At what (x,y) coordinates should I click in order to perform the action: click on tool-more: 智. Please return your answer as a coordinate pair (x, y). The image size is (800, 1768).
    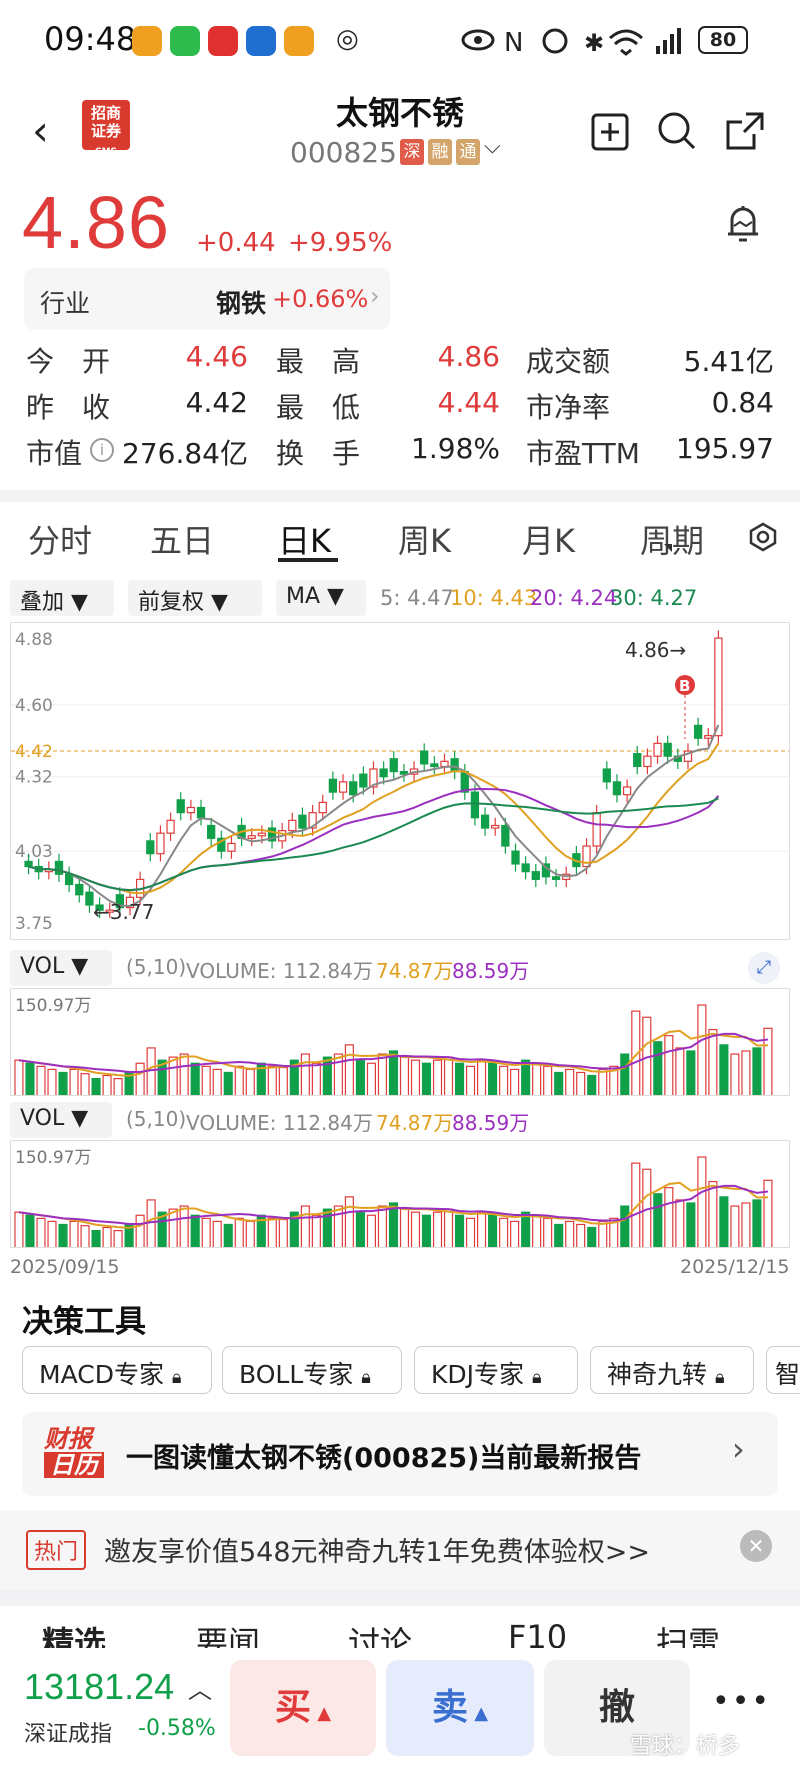
    Looking at the image, I should click on (783, 1370).